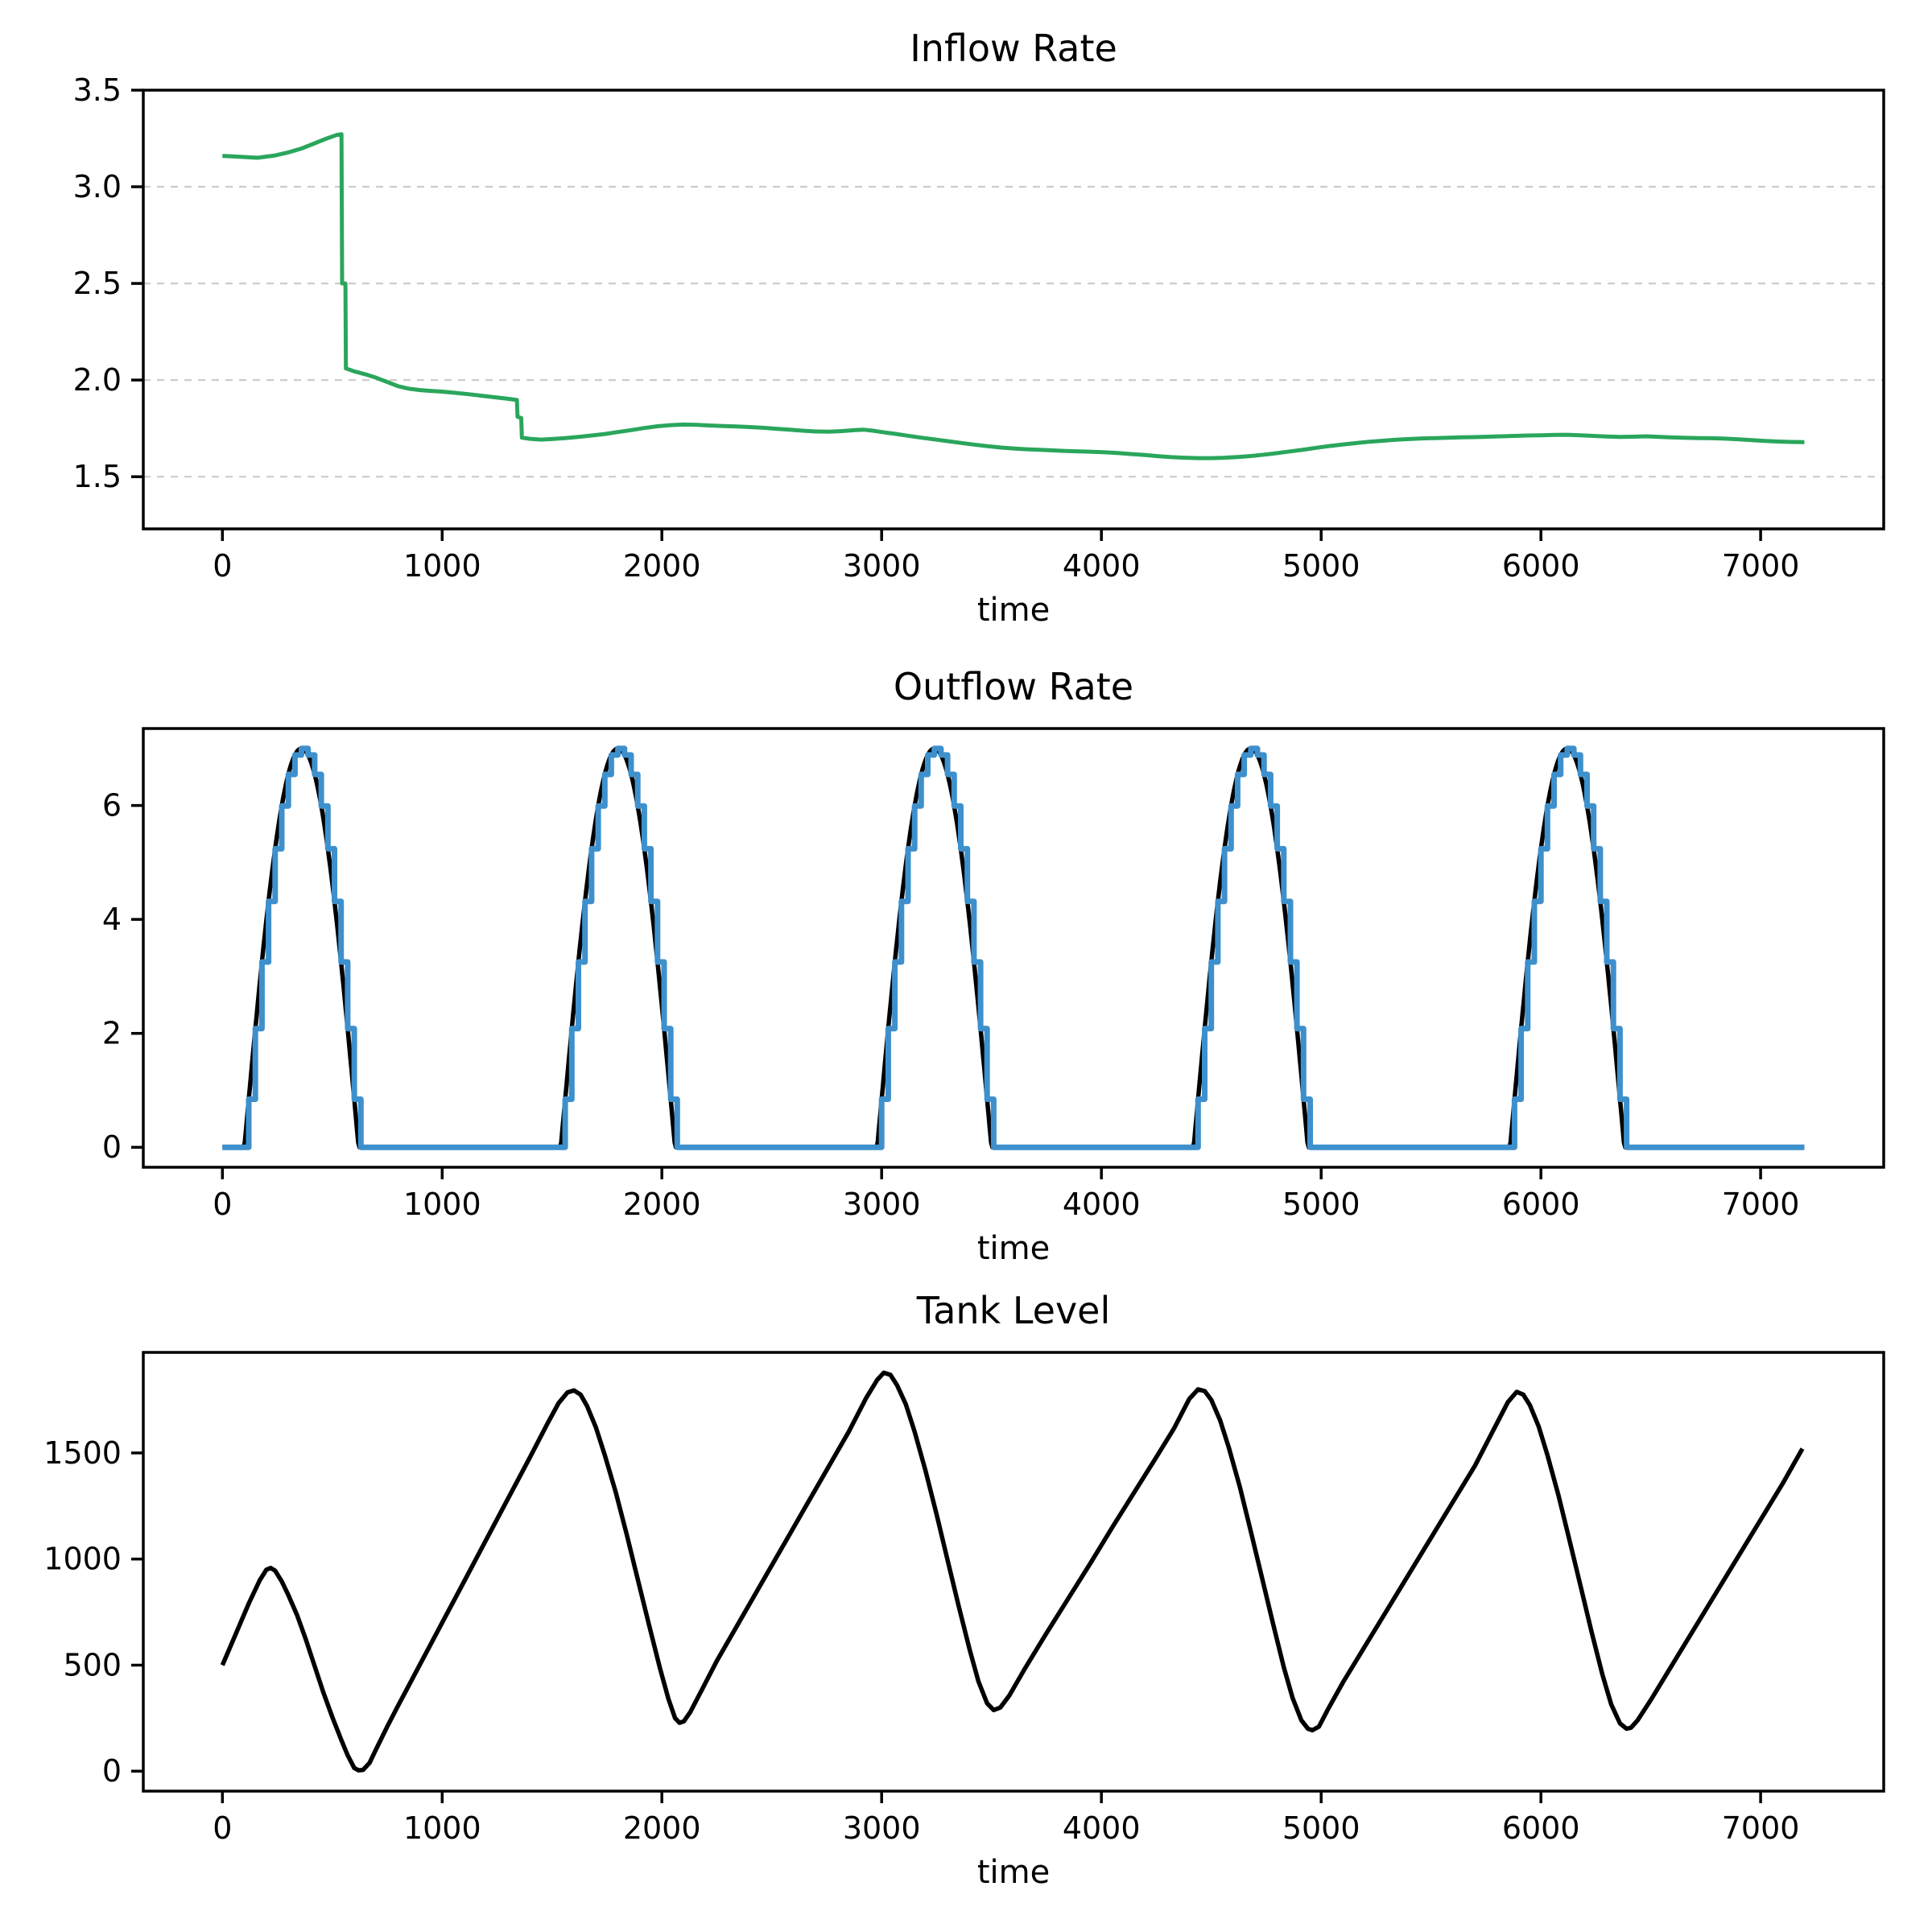 This screenshot has width=1932, height=1932. What do you see at coordinates (92, 1665) in the screenshot?
I see `y-tick-label: 500` at bounding box center [92, 1665].